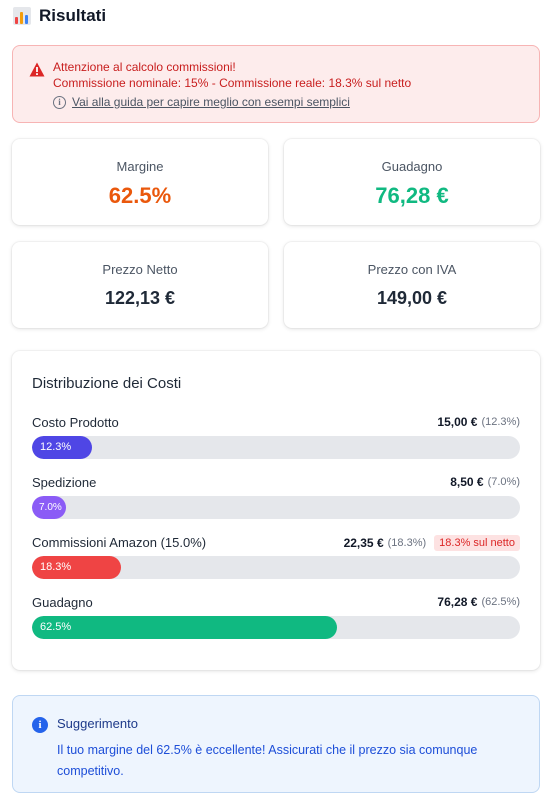  I want to click on row-percent: (12.3%), so click(500, 422).